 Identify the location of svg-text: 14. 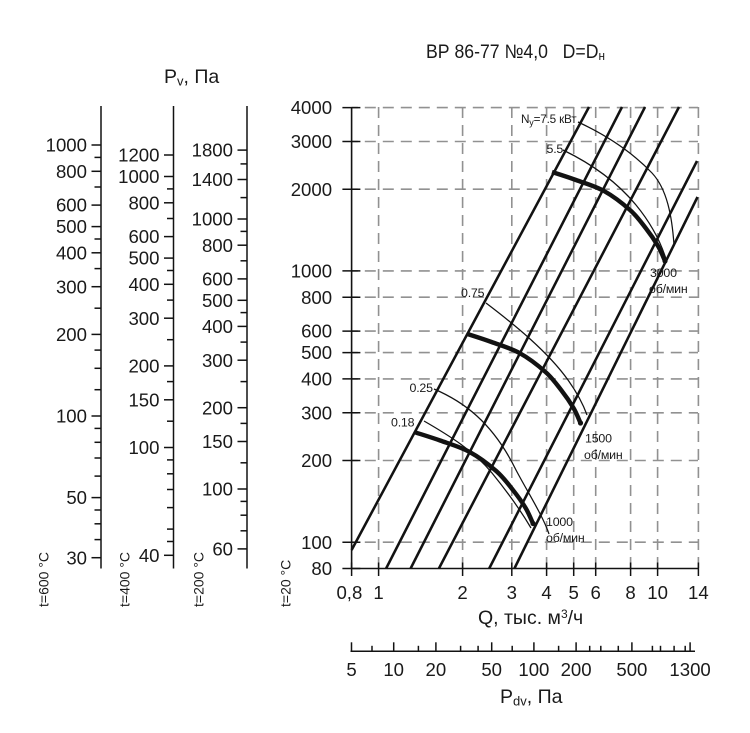
(698, 592).